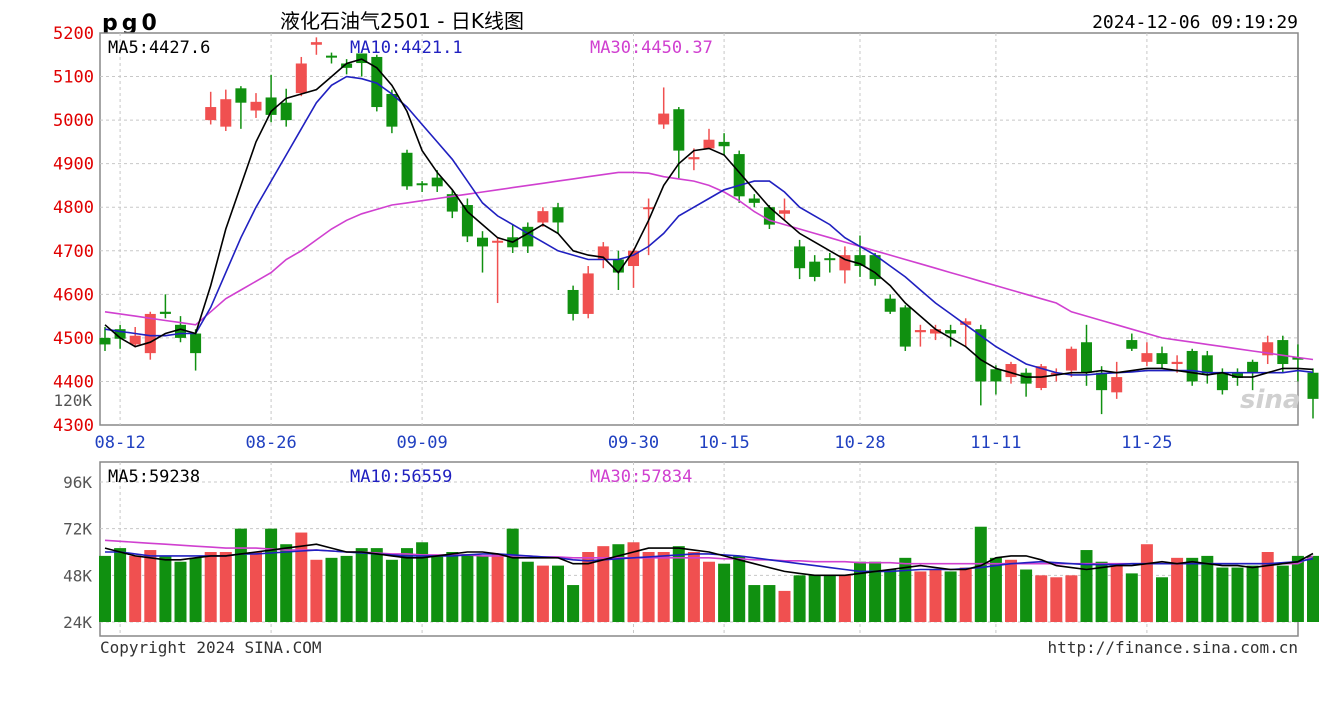 The height and width of the screenshot is (720, 1320). Describe the element at coordinates (422, 443) in the screenshot. I see `date-tick-label: 09-09` at that location.